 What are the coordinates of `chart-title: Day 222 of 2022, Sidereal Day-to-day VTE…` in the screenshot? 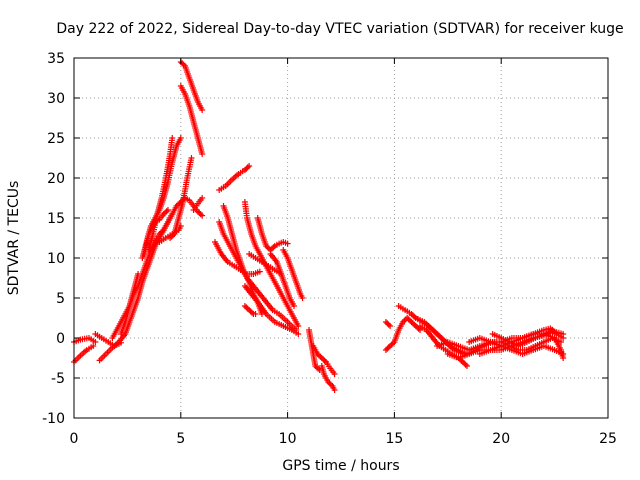 It's located at (339, 29).